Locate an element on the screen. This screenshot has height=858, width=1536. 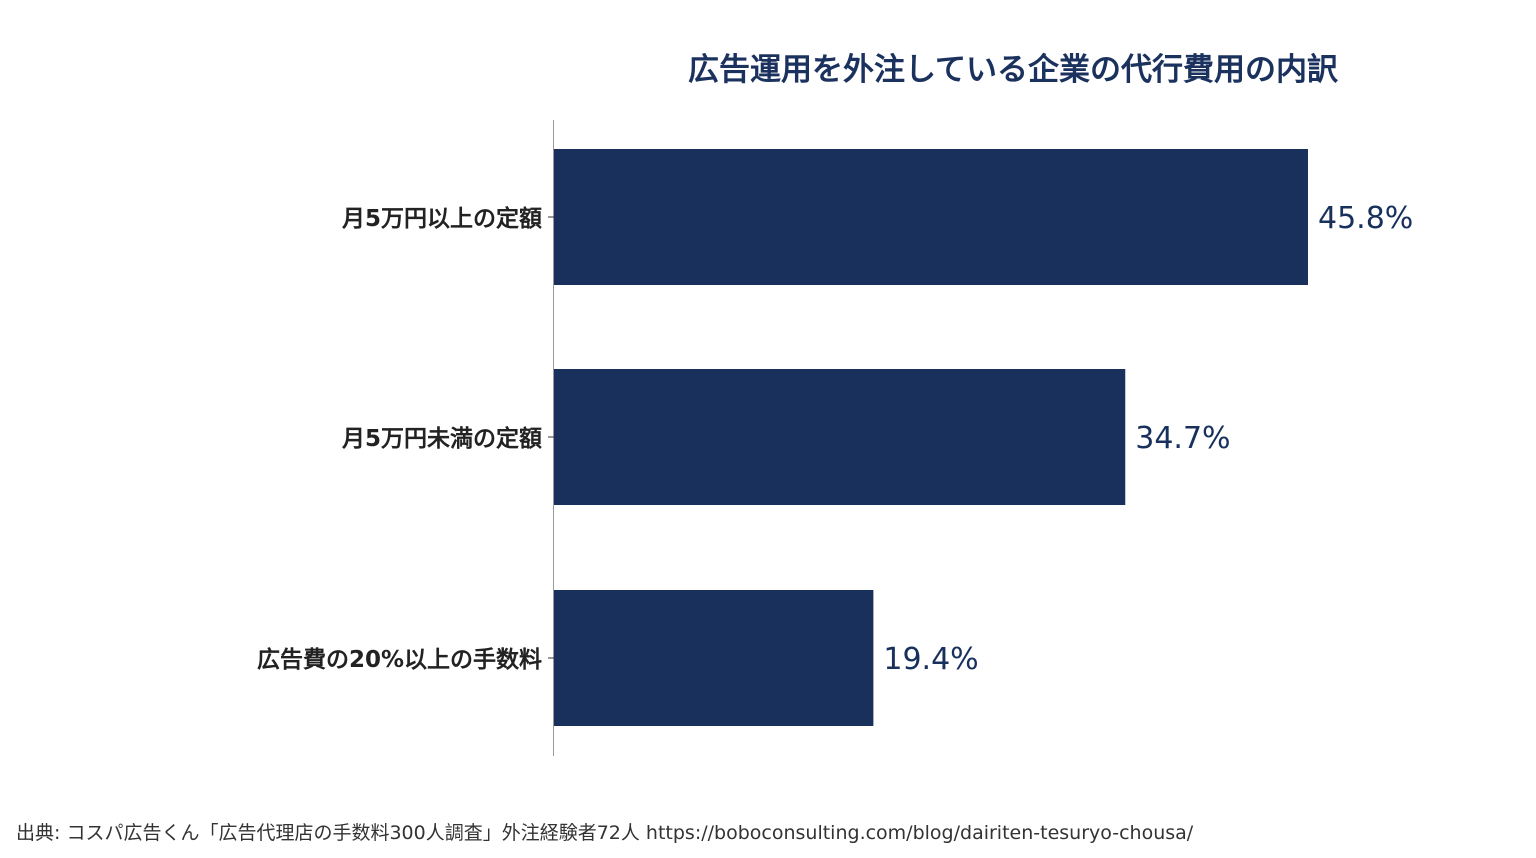
category-label-3: 広告費の20%以上の手数料 is located at coordinates (399, 659).